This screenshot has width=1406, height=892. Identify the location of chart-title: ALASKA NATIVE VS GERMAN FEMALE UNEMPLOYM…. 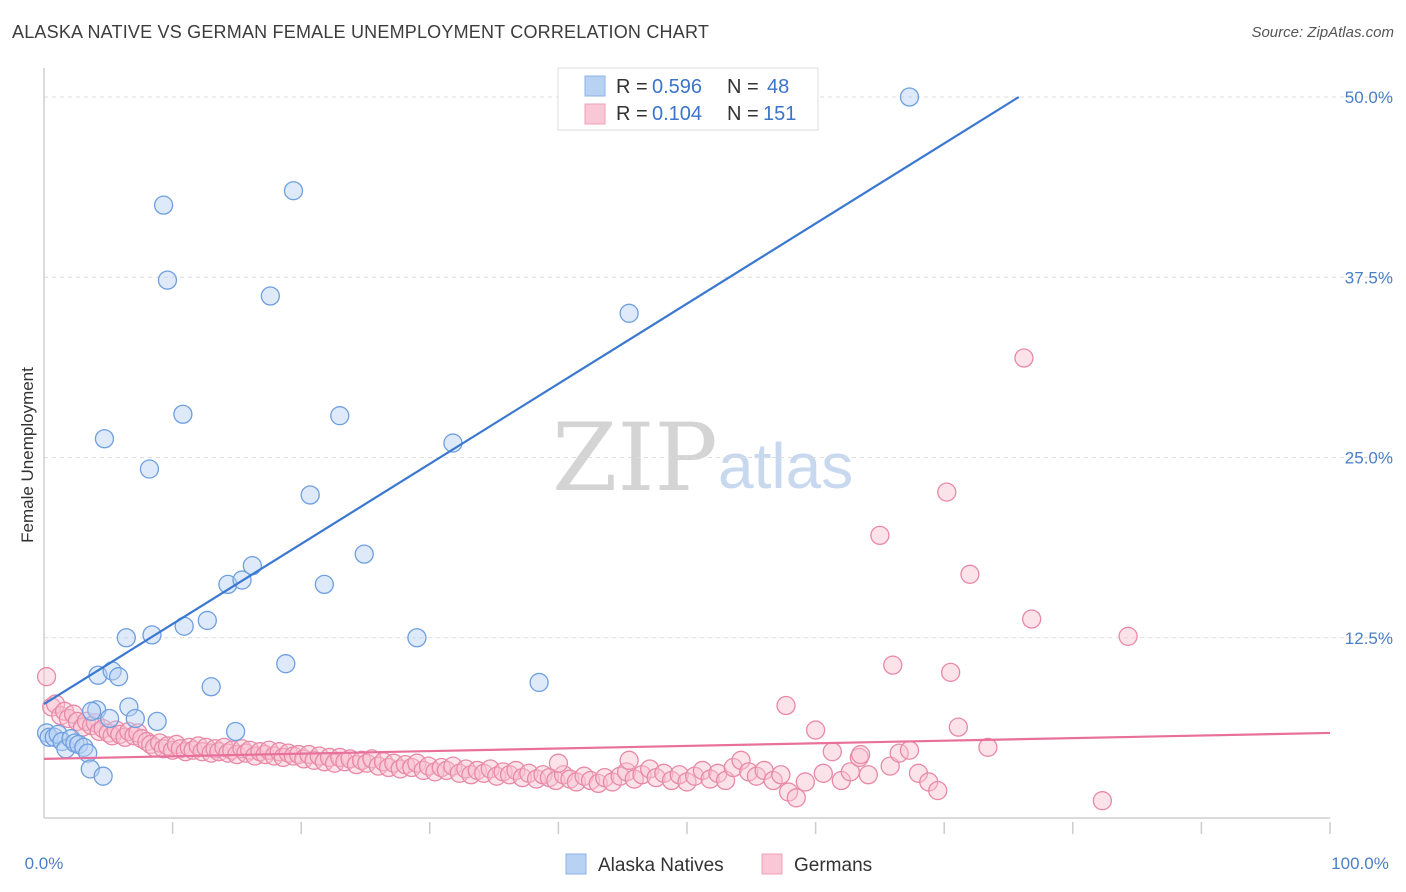
(361, 32).